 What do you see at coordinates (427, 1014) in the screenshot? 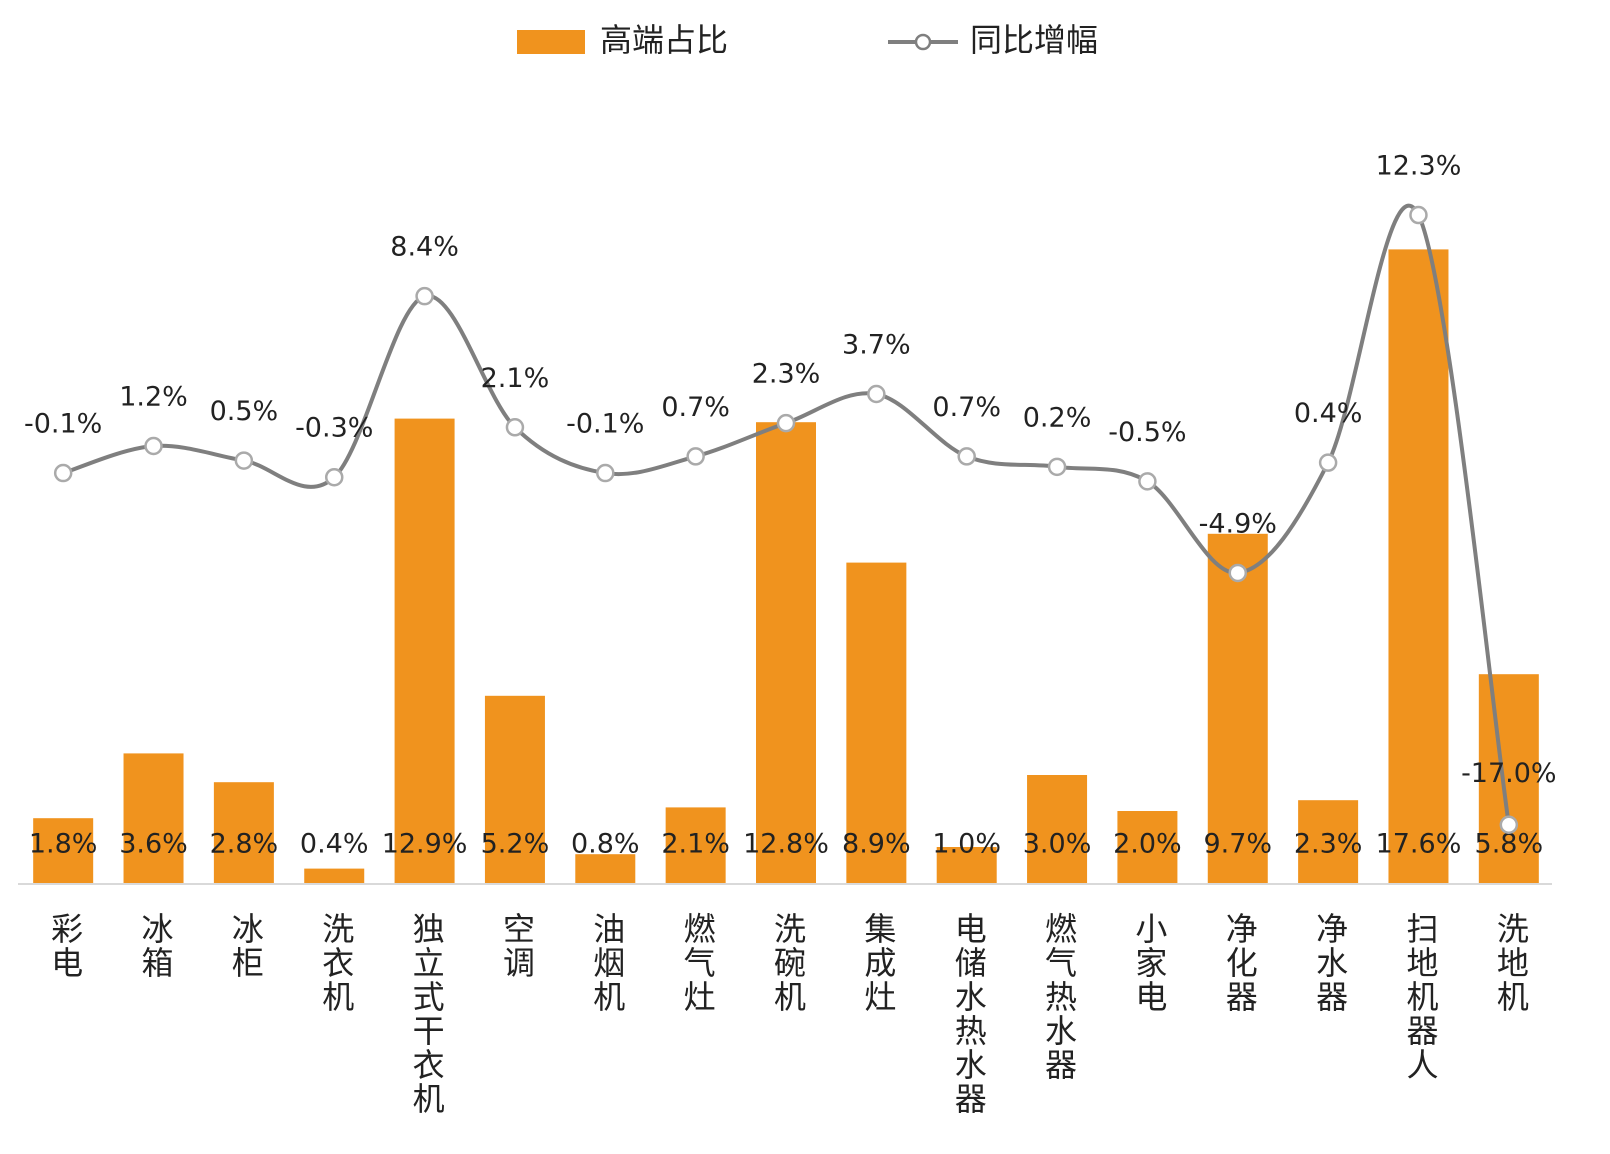
I see `x-tick-label: 独立式干衣机` at bounding box center [427, 1014].